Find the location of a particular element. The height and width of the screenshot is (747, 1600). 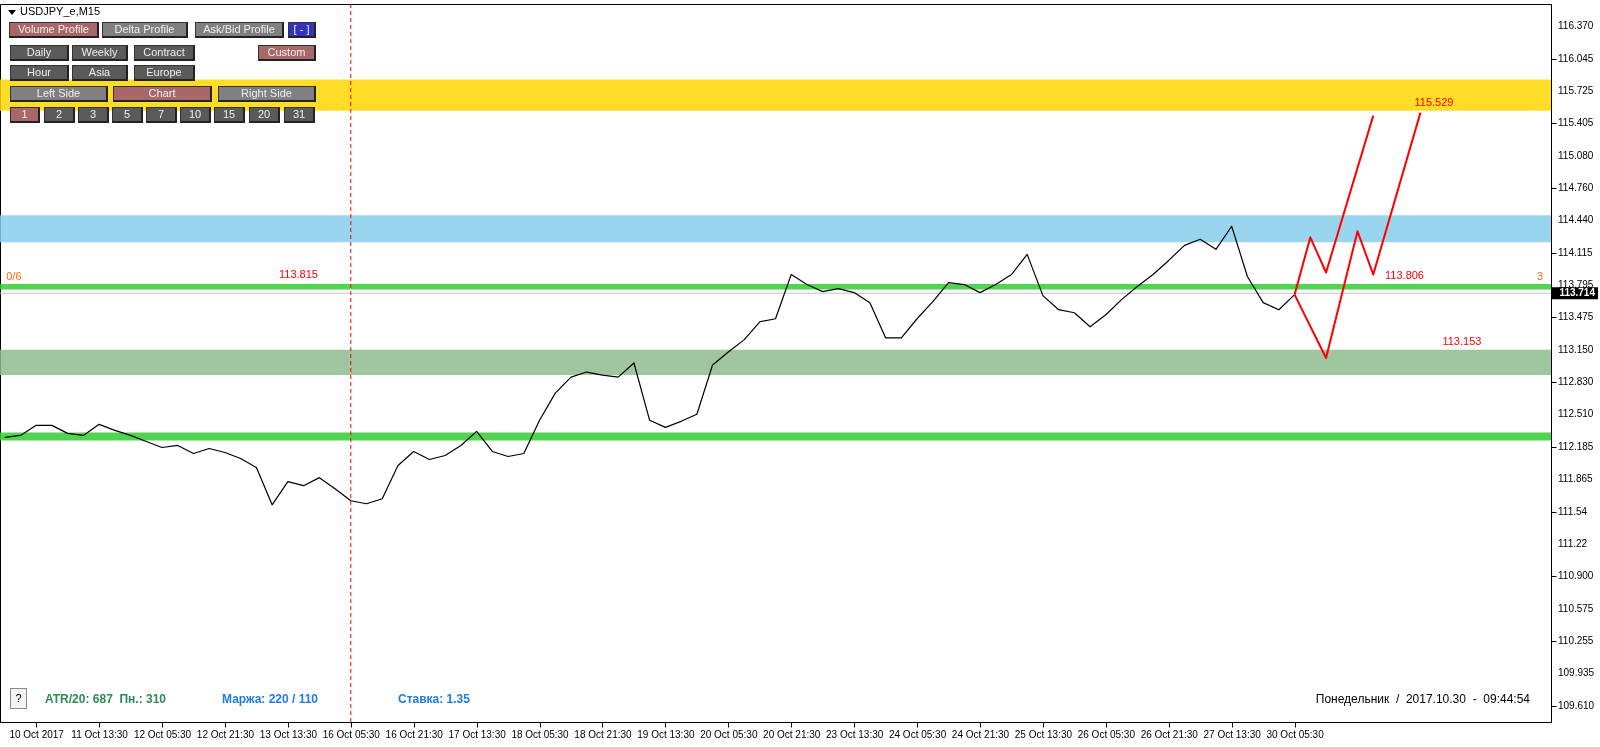

toggle-button: Chart is located at coordinates (162, 94).